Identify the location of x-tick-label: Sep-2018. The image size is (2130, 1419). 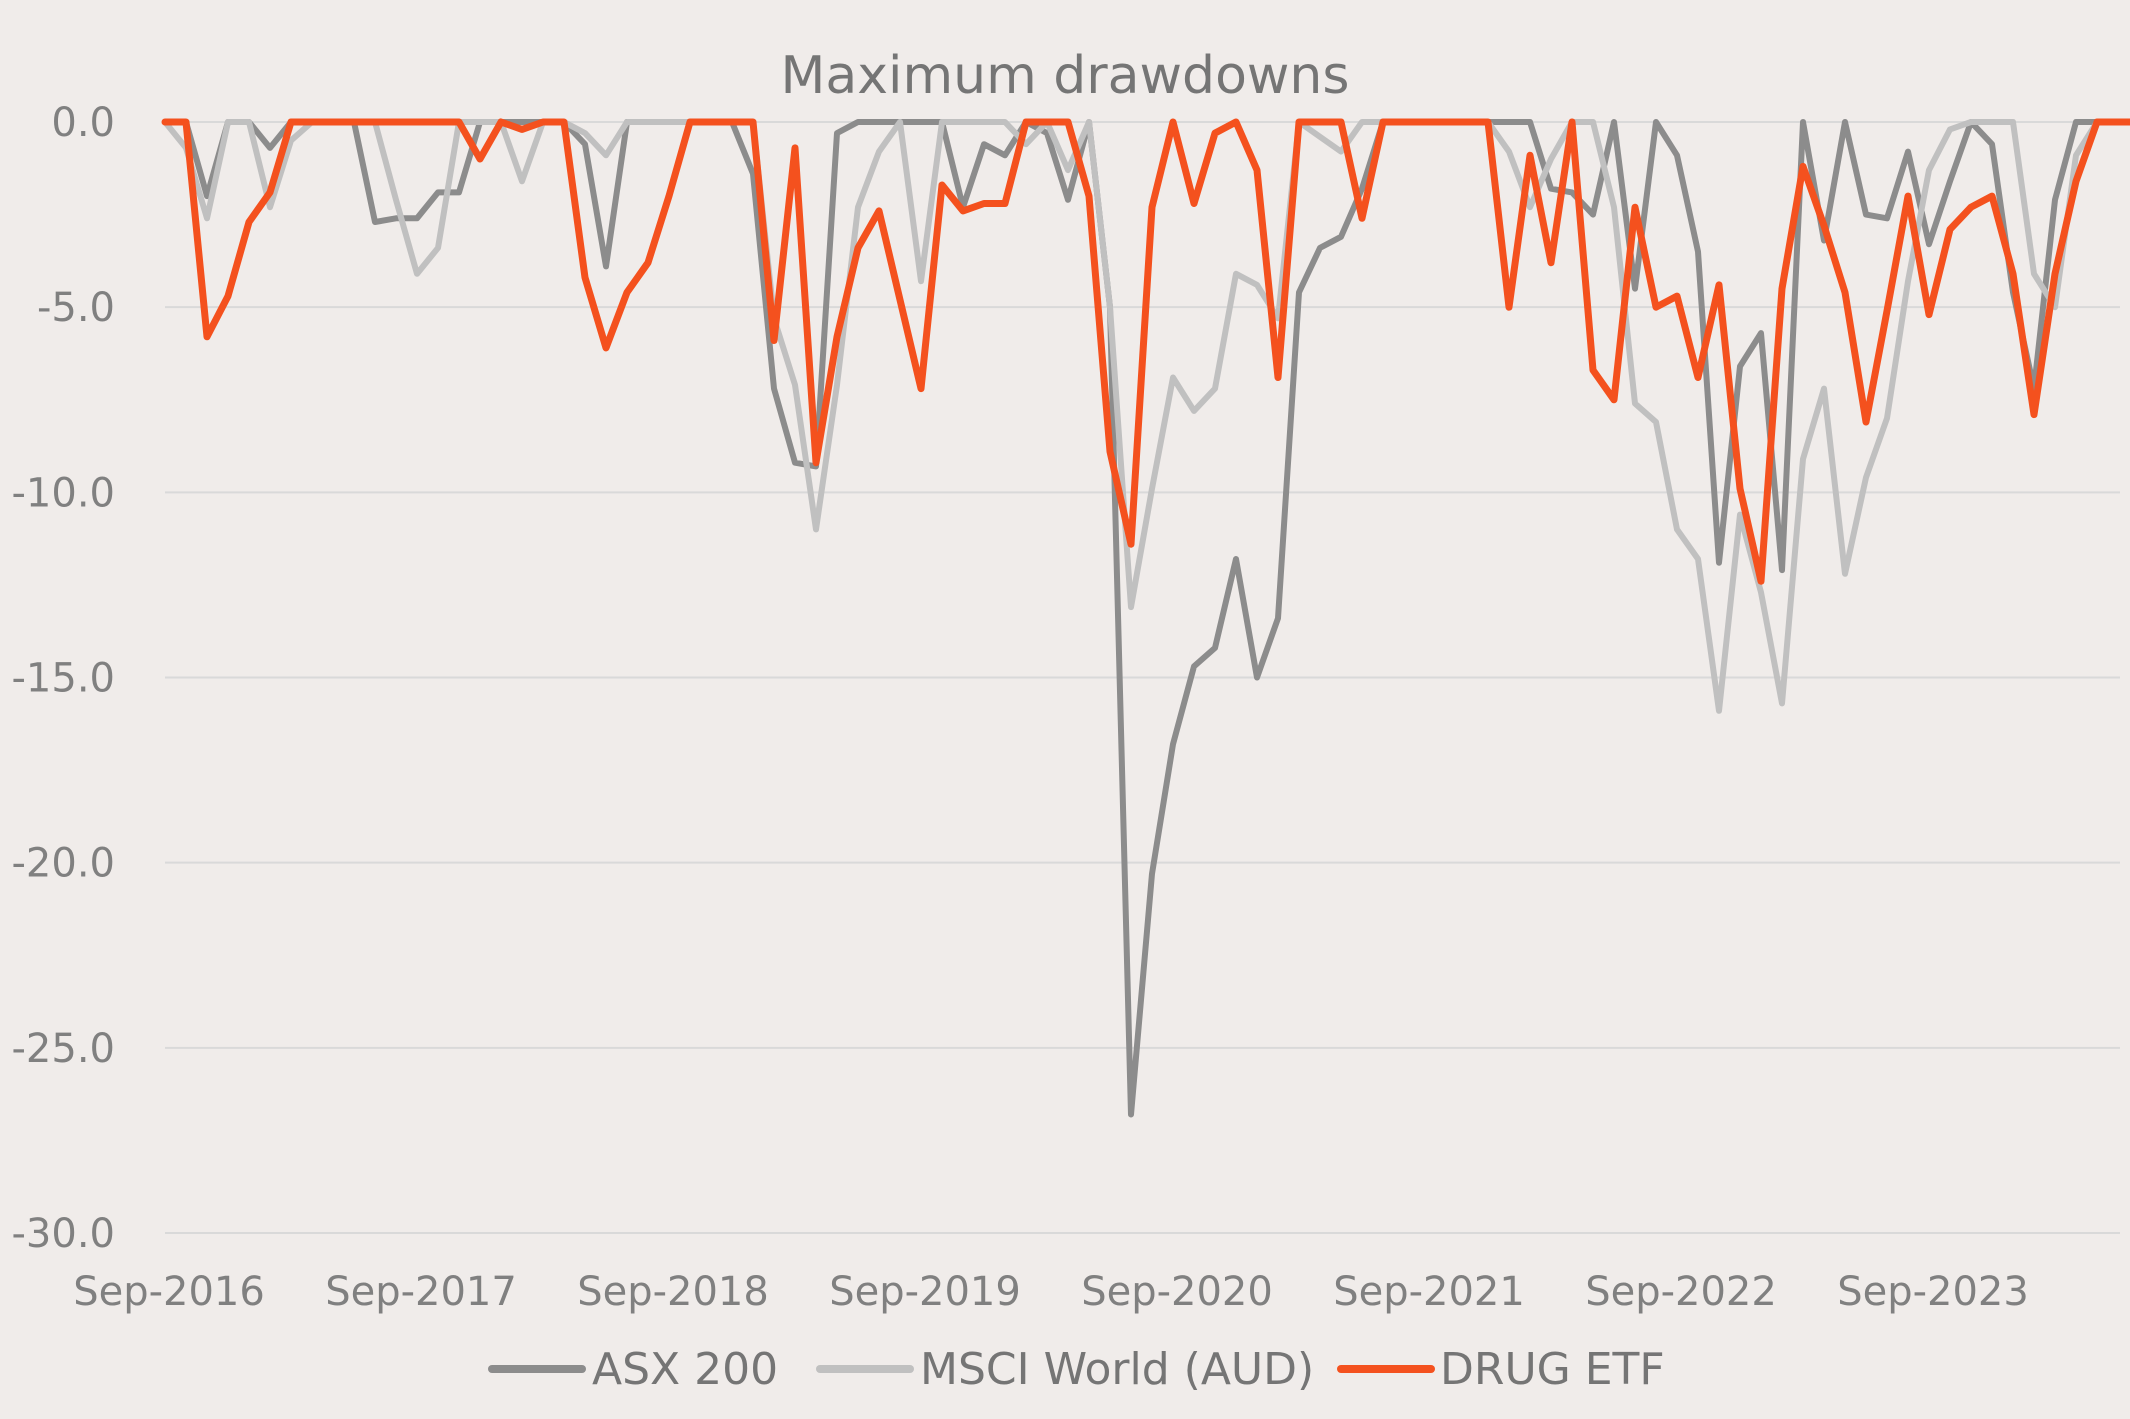
(673, 1292).